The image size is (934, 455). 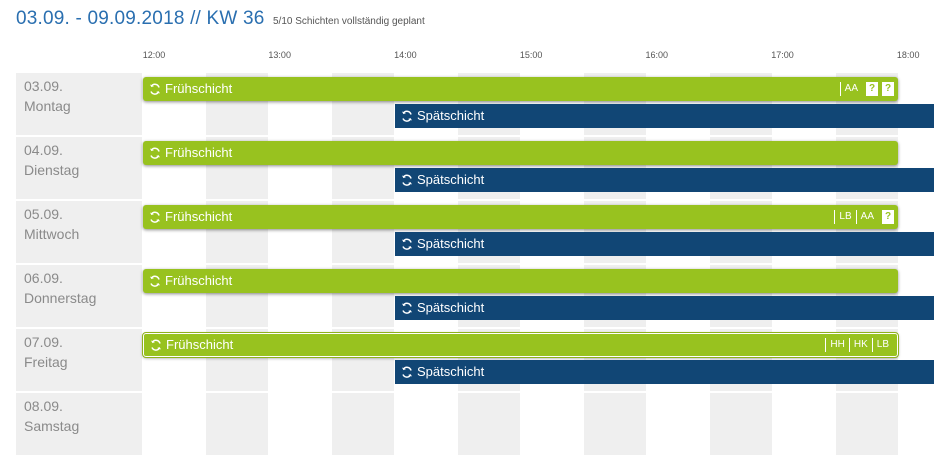 I want to click on day-label: 08.09. Samstag, so click(x=79, y=424).